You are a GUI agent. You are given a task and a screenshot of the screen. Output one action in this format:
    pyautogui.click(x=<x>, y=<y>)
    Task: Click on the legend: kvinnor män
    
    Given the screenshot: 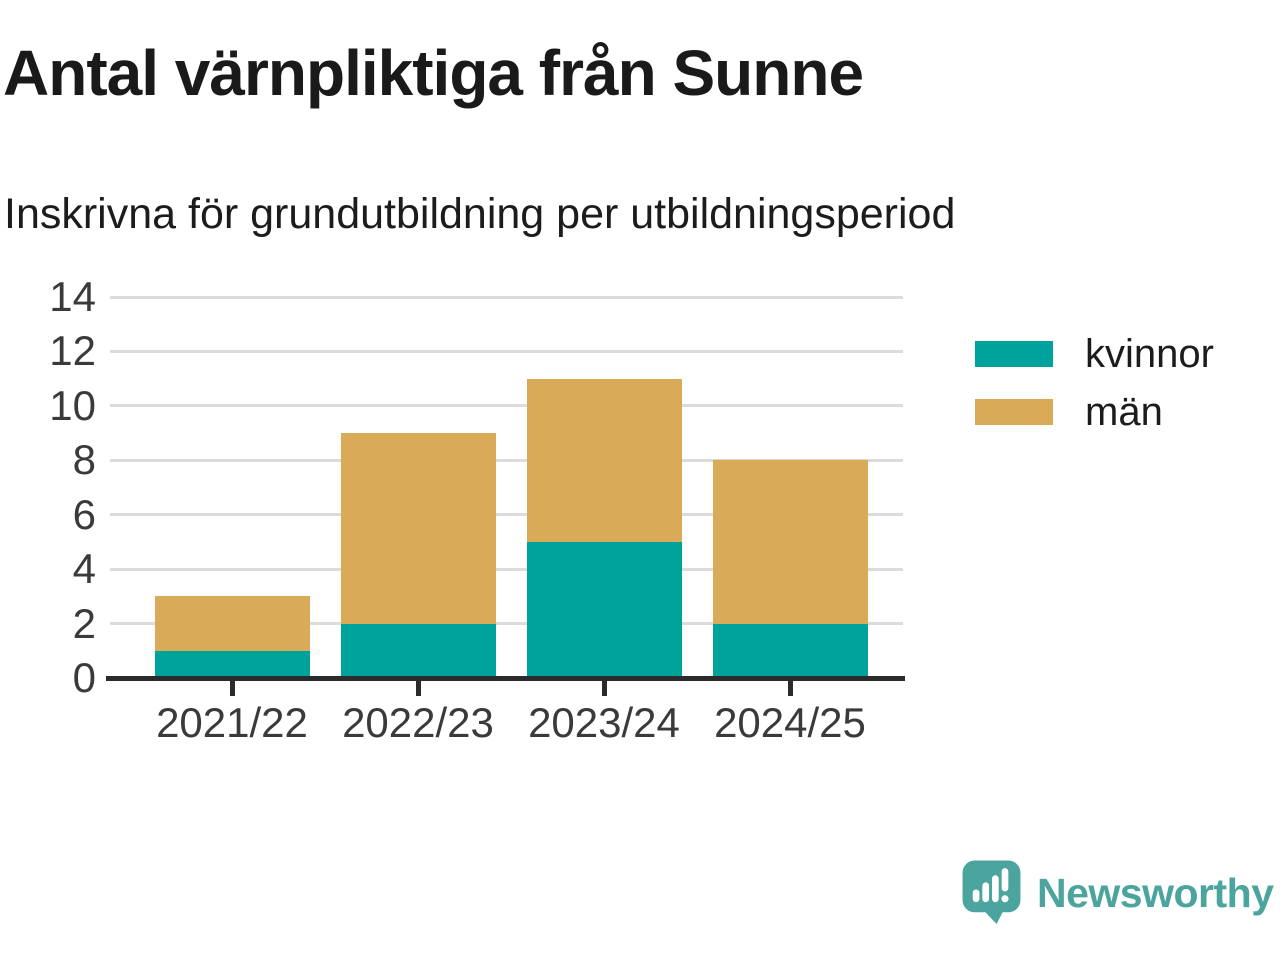 What is the action you would take?
    pyautogui.click(x=1094, y=383)
    